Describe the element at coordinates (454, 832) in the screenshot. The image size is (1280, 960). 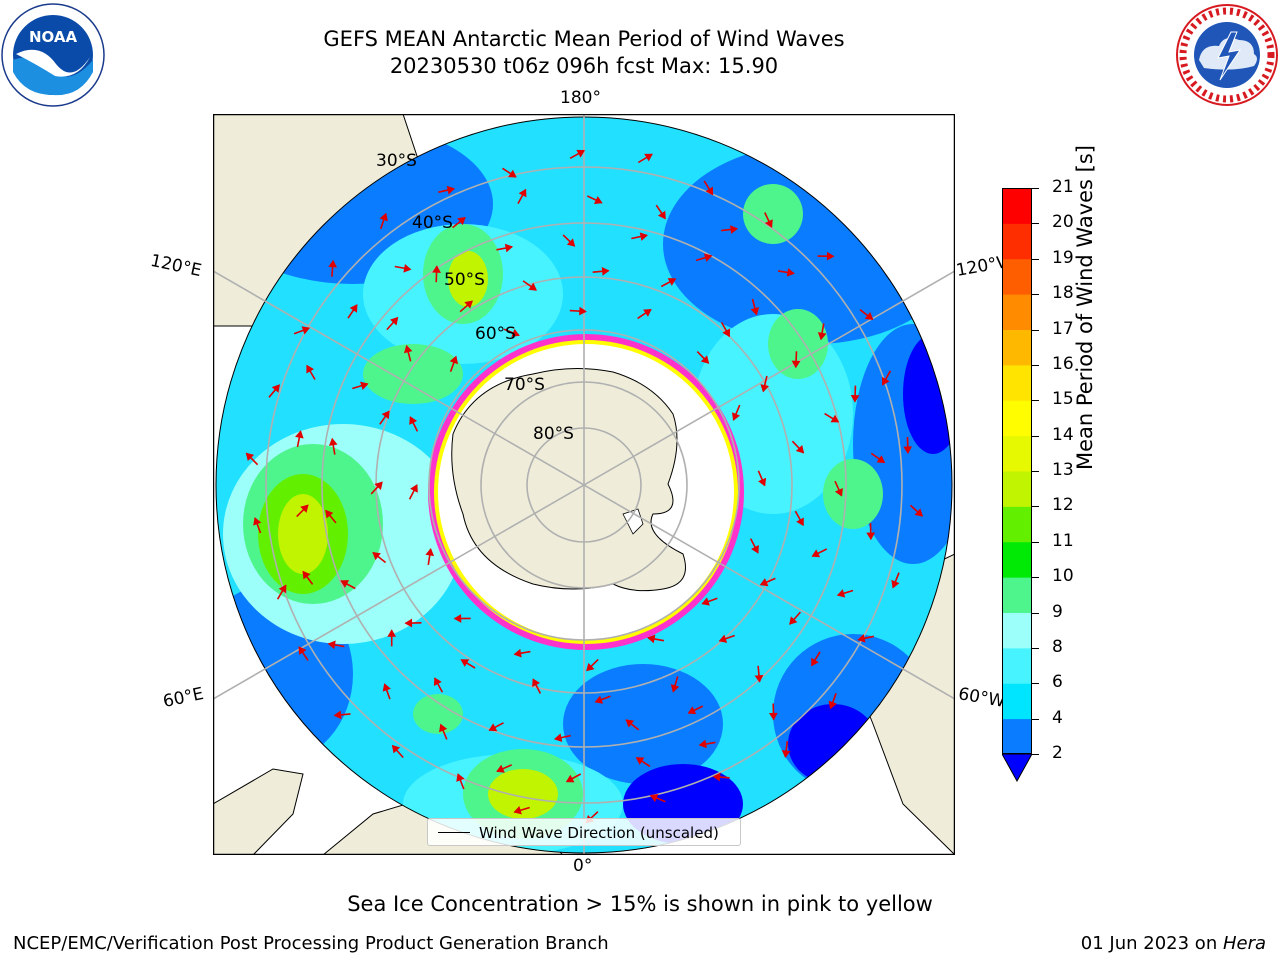
I see `legend-line-sample` at that location.